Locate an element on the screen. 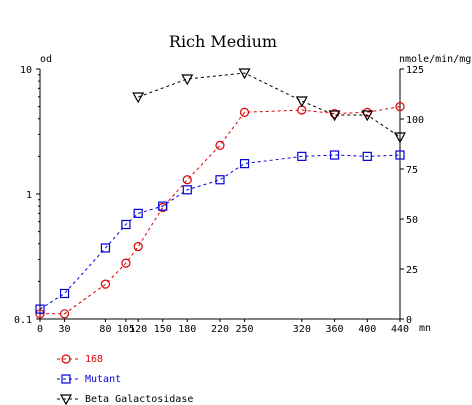 Image resolution: width=472 pixels, height=405 pixels. x-tick-label: 320 is located at coordinates (302, 329).